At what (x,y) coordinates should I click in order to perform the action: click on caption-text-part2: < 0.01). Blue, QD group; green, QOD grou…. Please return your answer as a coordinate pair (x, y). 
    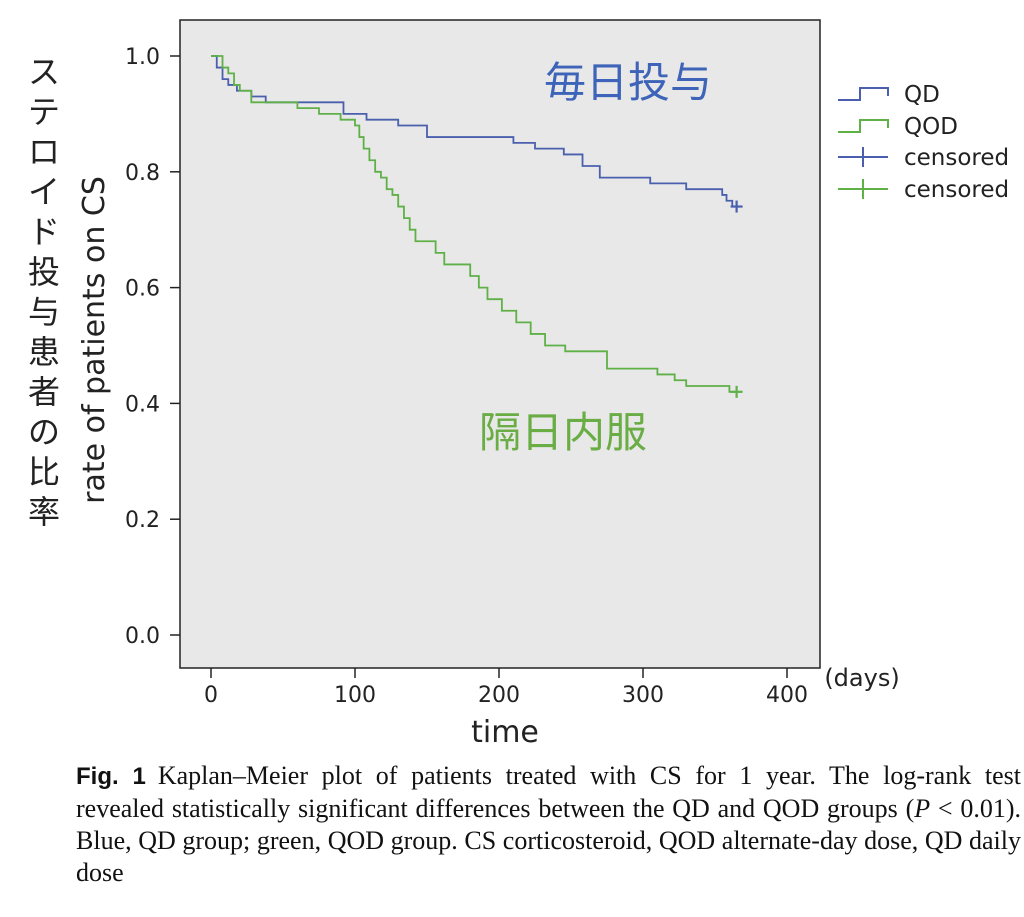
    Looking at the image, I should click on (548, 840).